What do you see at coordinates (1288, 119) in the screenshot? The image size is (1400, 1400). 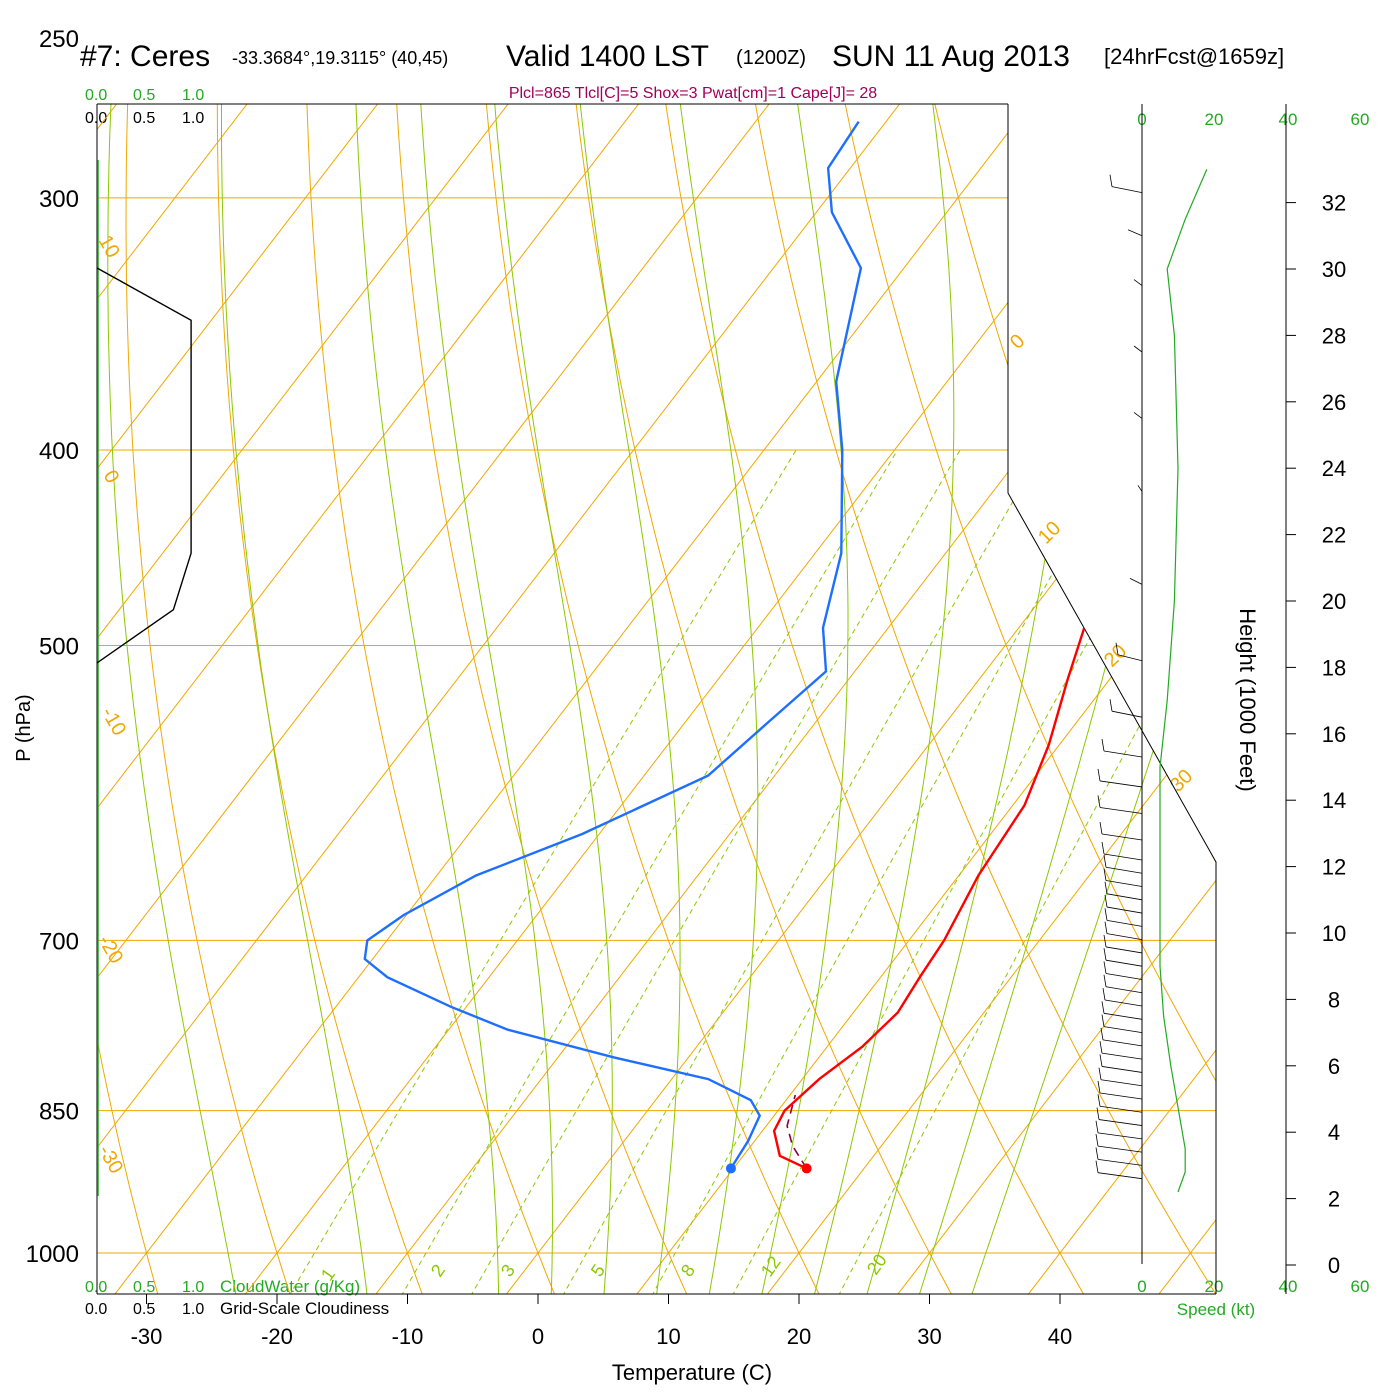 I see `speed-top-40: 40` at bounding box center [1288, 119].